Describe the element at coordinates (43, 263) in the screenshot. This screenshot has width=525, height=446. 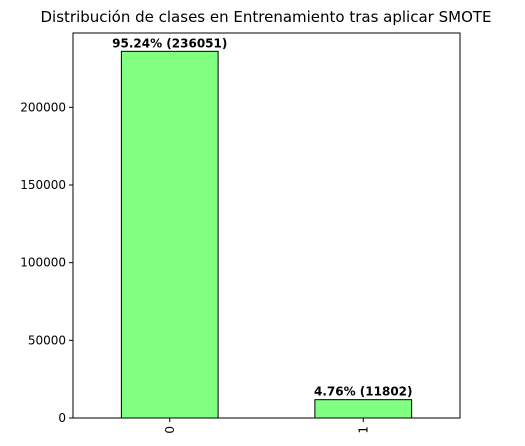
I see `y-tick-label-100000: 100000` at that location.